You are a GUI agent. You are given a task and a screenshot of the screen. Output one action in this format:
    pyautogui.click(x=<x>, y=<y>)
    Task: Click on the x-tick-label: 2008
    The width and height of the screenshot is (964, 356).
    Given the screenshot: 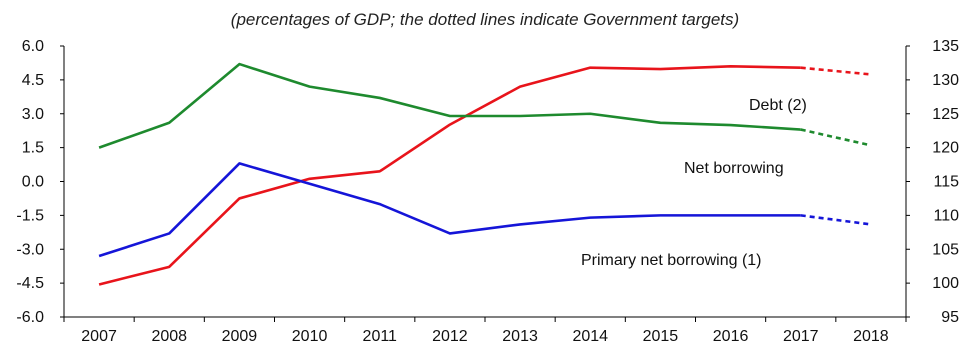 What is the action you would take?
    pyautogui.click(x=169, y=336)
    